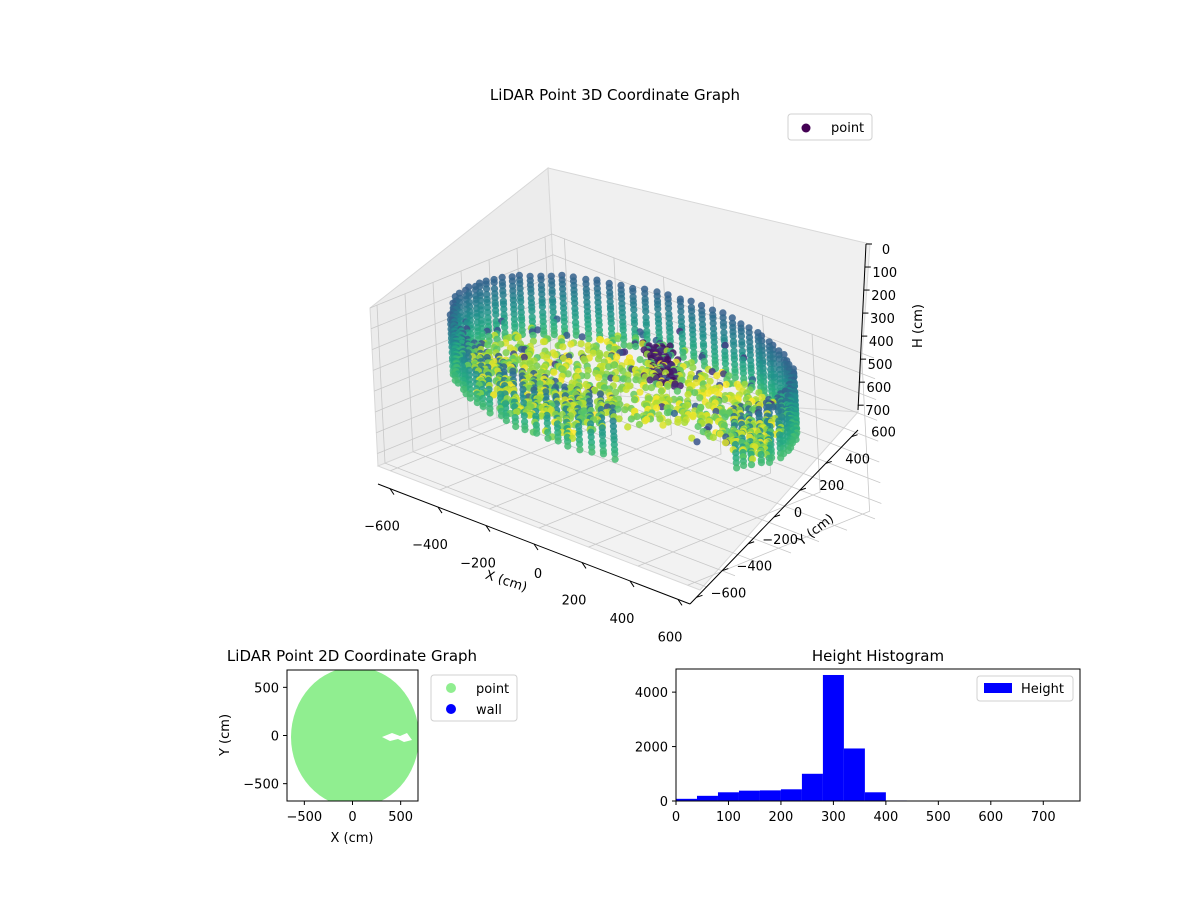  Describe the element at coordinates (225, 735) in the screenshot. I see `ylabel-2d: Y (cm)` at that location.